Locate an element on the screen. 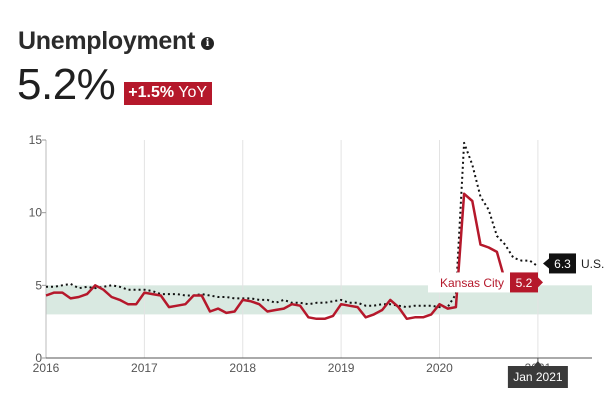 The image size is (613, 413). kansas-city-name-bg is located at coordinates (469, 282).